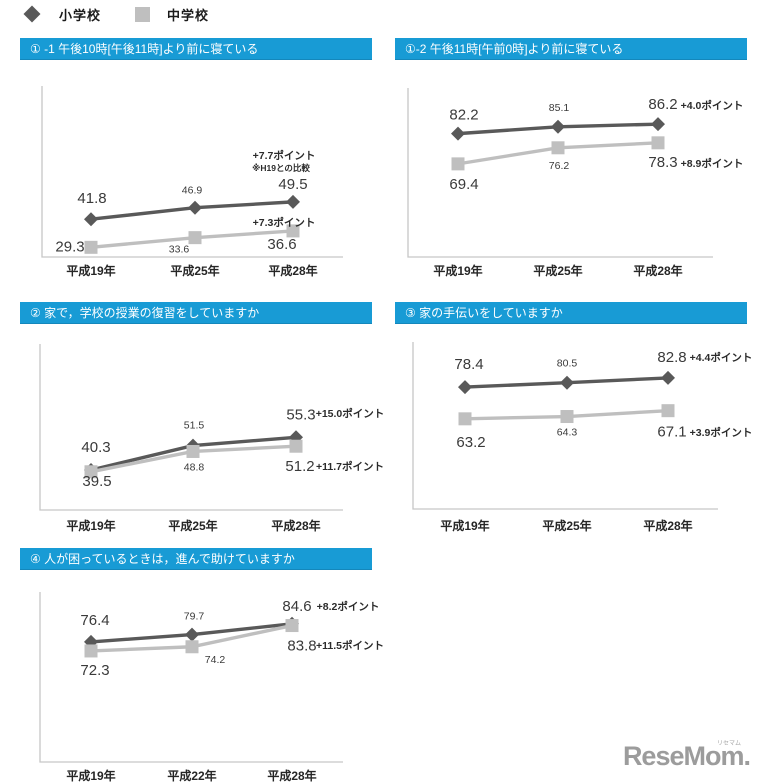  Describe the element at coordinates (350, 466) in the screenshot. I see `annotation-label: +11.7ポイント` at that location.